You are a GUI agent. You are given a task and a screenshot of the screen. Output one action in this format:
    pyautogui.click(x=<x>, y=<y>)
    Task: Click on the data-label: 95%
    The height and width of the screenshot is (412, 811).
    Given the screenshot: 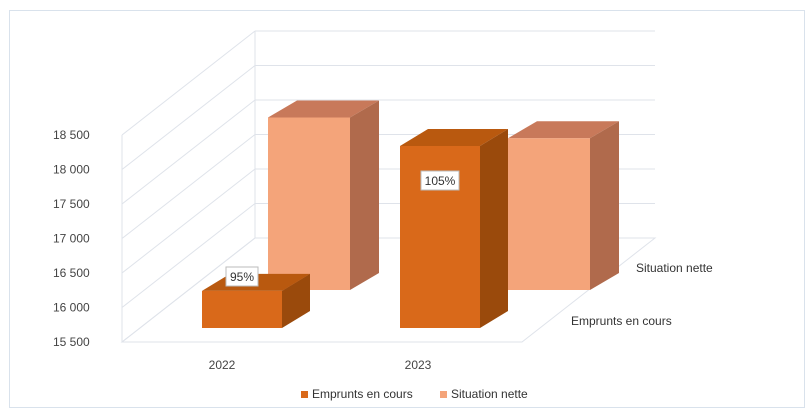 What is the action you would take?
    pyautogui.click(x=242, y=277)
    